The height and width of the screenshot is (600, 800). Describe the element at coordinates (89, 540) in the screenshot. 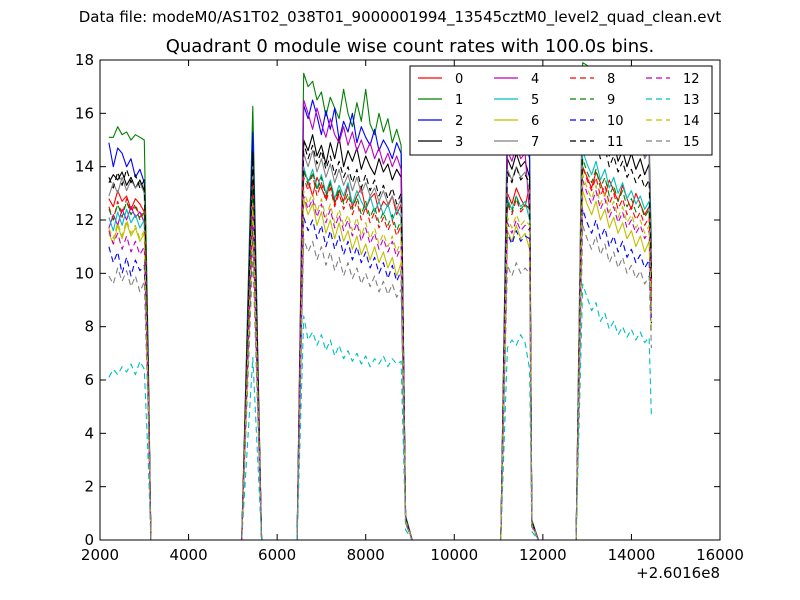

I see `y-tick-label: 0` at that location.